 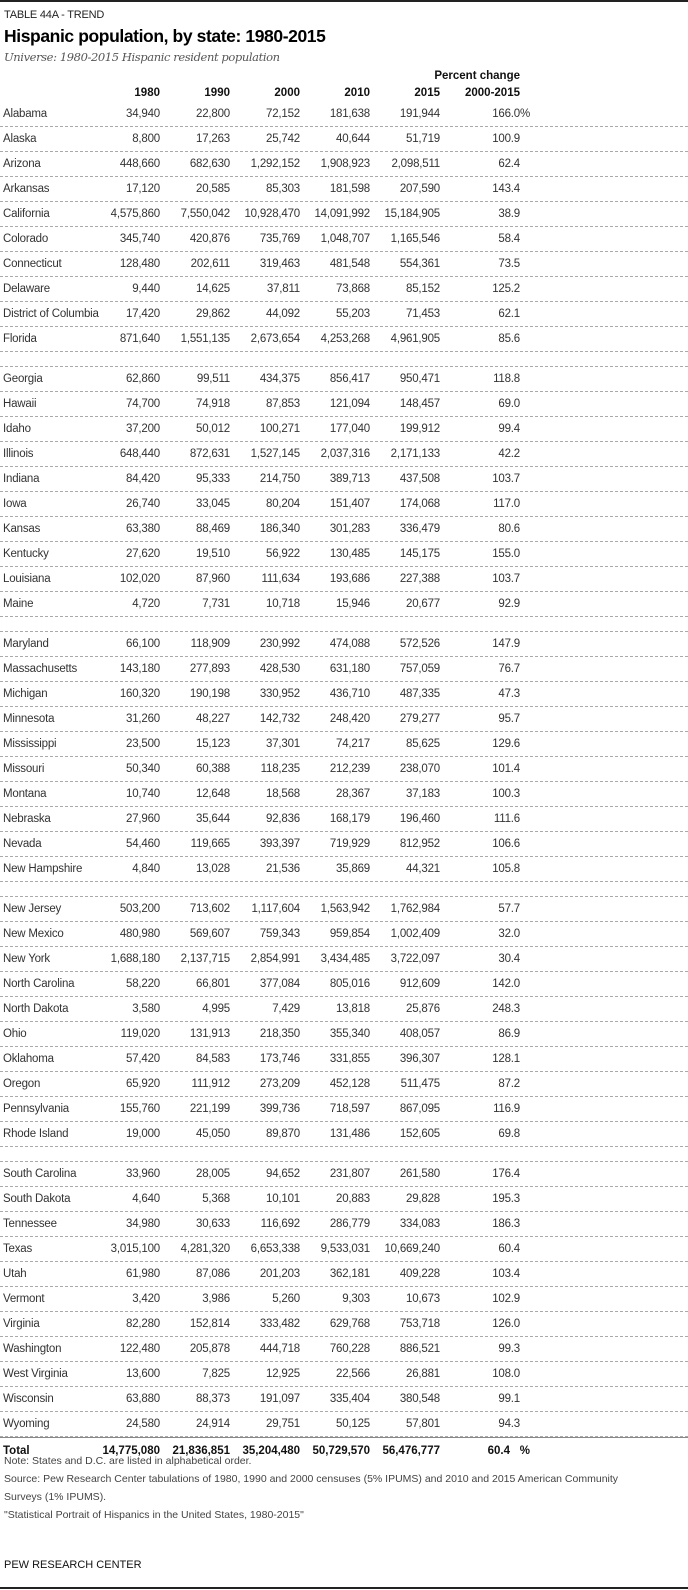 What do you see at coordinates (213, 404) in the screenshot?
I see `value-1990: 74,918` at bounding box center [213, 404].